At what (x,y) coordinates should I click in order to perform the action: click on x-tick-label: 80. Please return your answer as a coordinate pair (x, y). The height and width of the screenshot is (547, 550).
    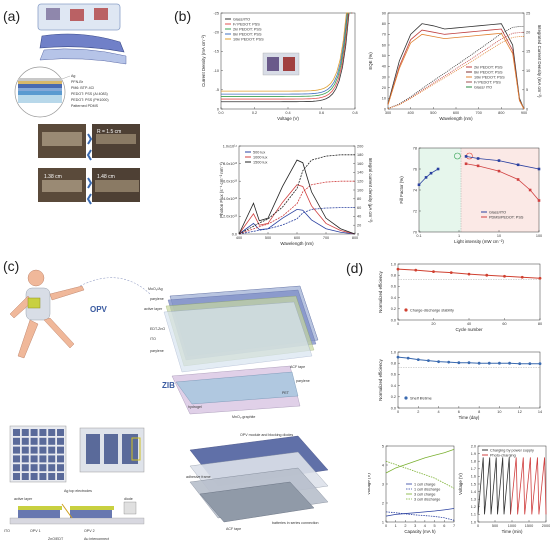
    Looking at the image, I should click on (540, 324).